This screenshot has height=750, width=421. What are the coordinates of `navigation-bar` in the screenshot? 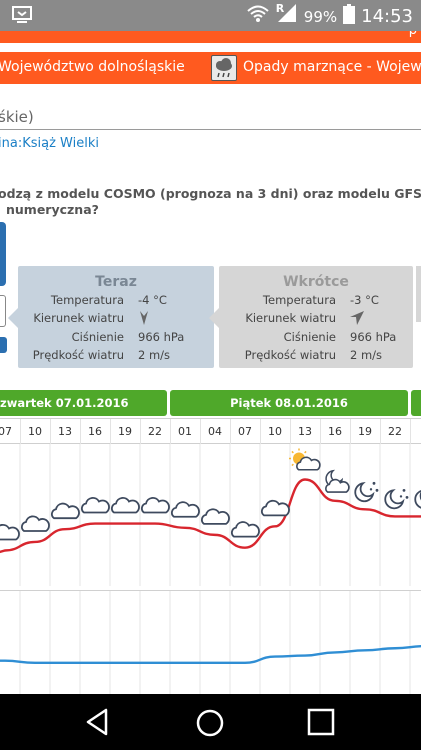 It's located at (210, 722).